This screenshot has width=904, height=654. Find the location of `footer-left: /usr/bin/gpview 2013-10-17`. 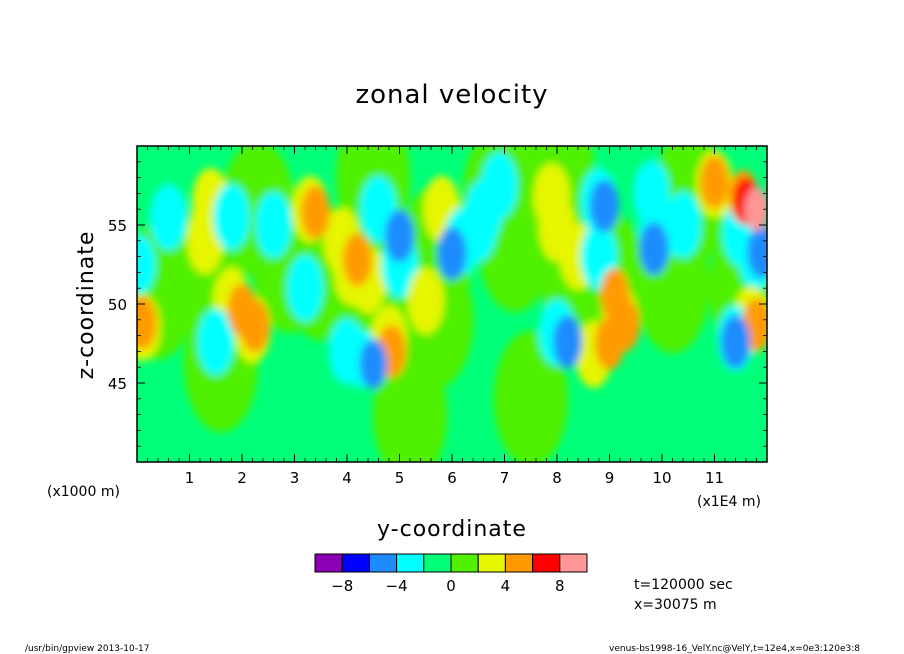

footer-left: /usr/bin/gpview 2013-10-17 is located at coordinates (87, 649).